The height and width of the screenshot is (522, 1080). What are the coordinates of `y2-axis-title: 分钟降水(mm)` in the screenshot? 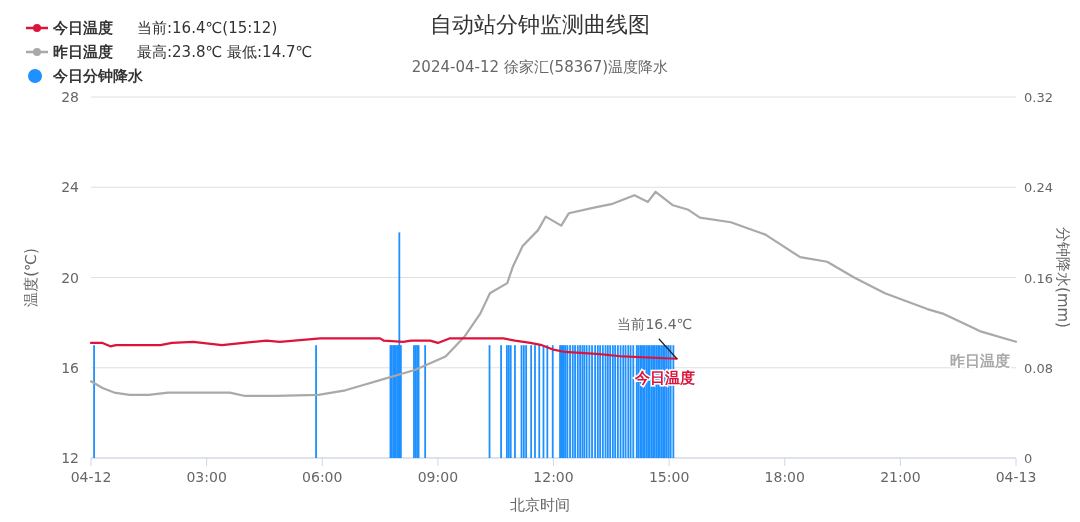 It's located at (1063, 277).